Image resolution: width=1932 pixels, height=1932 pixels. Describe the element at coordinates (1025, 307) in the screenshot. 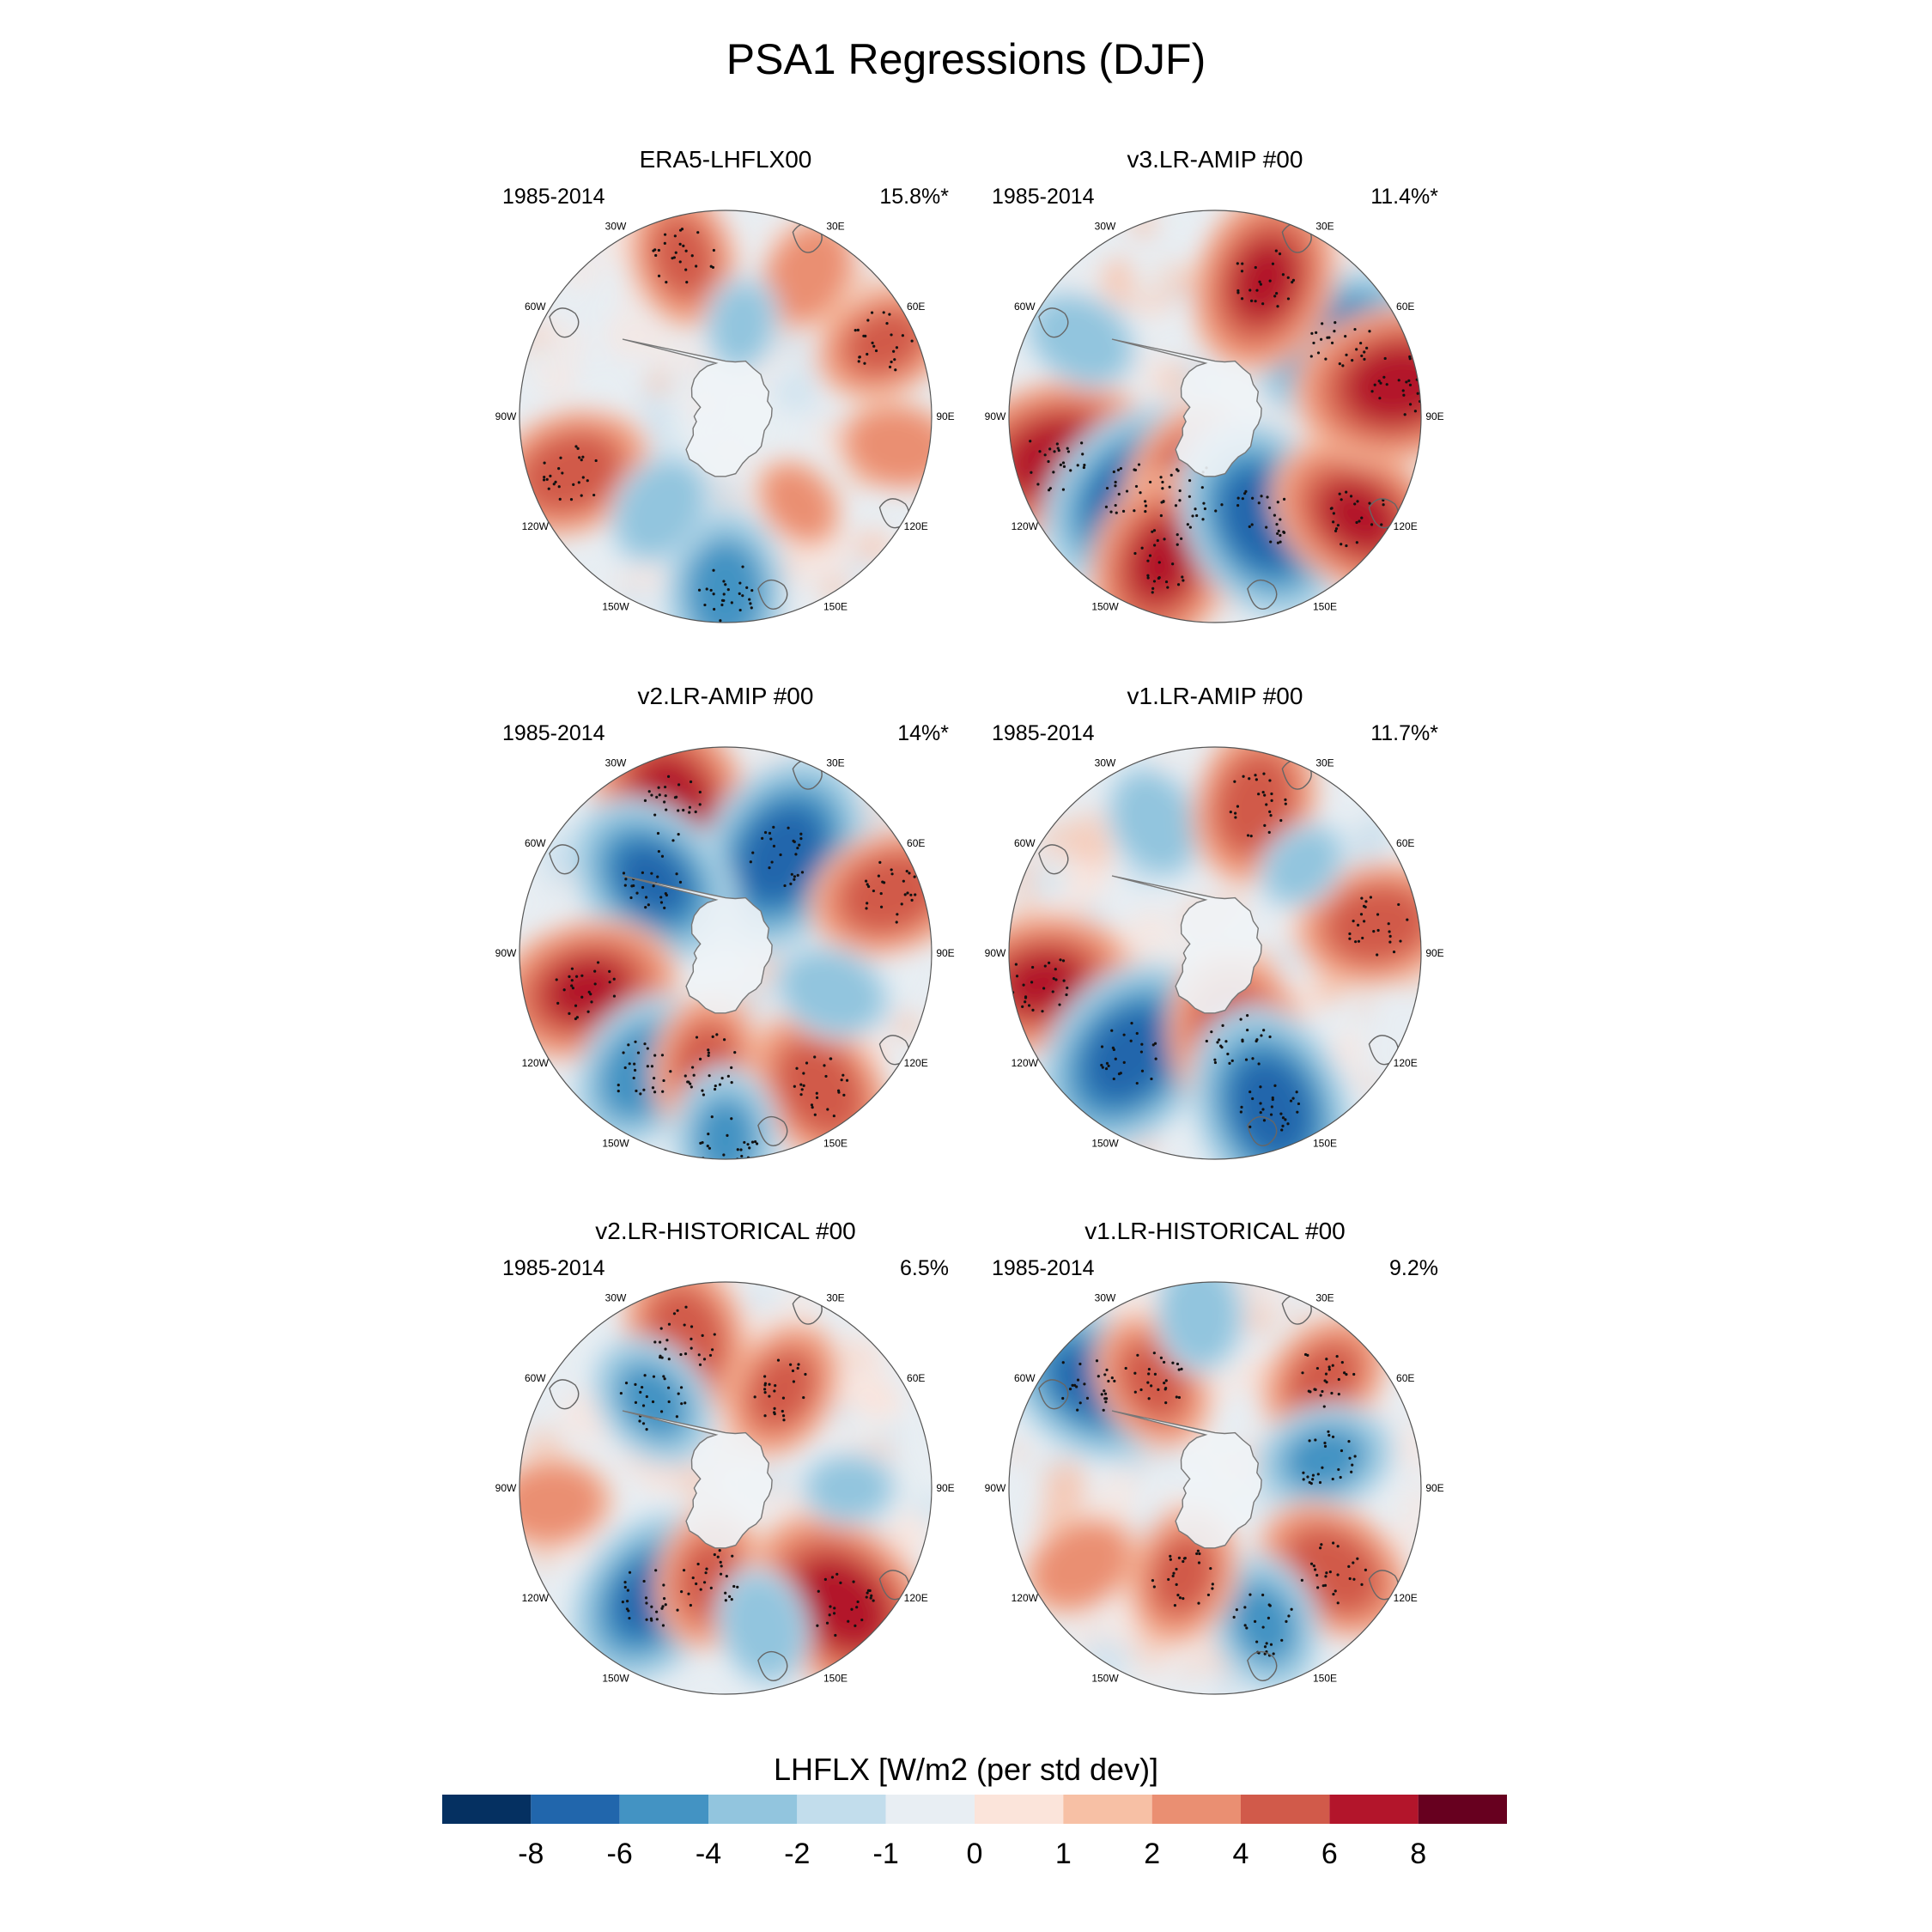

I see `longitude-label: 60W` at that location.